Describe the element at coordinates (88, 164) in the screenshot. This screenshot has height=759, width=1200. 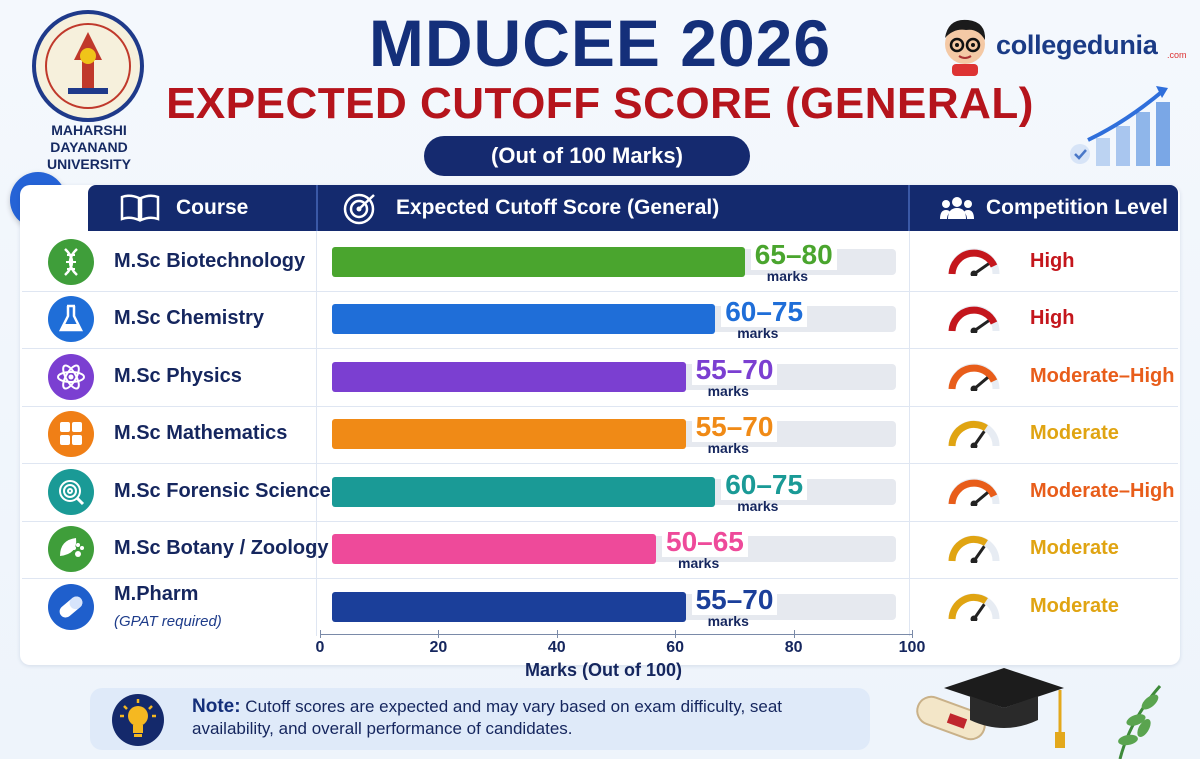
I see `university-name-line2: UNIVERSITY` at that location.